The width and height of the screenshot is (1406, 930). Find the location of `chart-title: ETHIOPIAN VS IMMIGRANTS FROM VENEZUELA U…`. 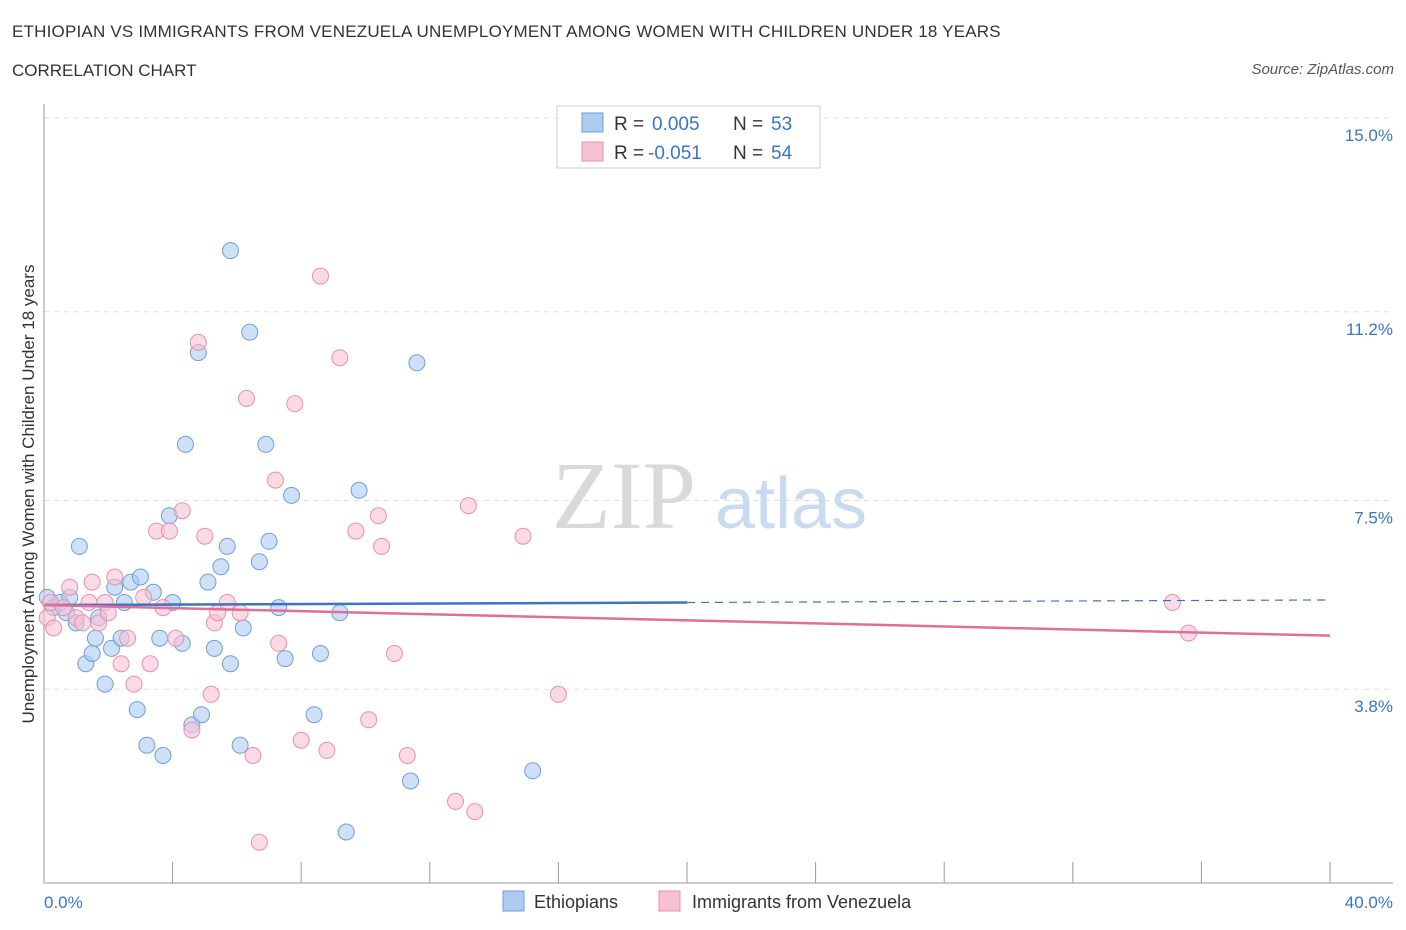

chart-title: ETHIOPIAN VS IMMIGRANTS FROM VENEZUELA U… is located at coordinates (506, 31).